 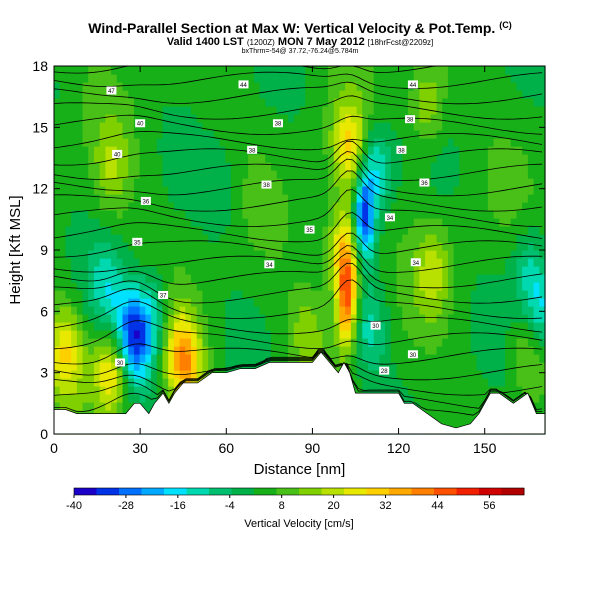 What do you see at coordinates (437, 506) in the screenshot?
I see `colorbar-tick-label: 44` at bounding box center [437, 506].